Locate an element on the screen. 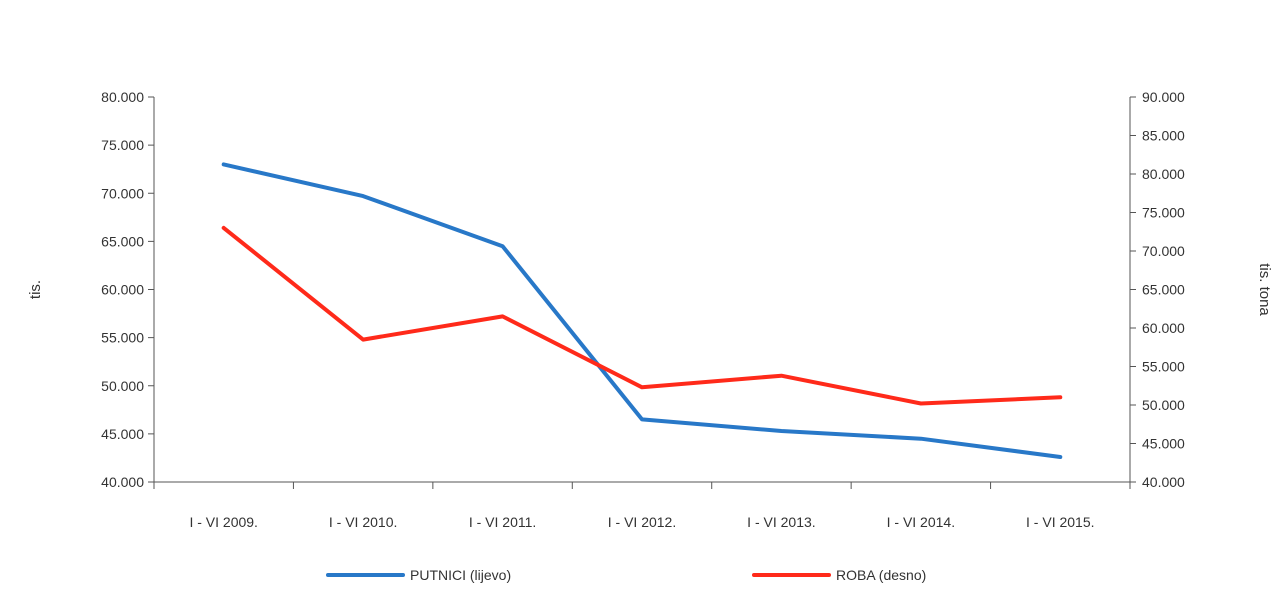  left-tick-label: 65.000 is located at coordinates (122, 241).